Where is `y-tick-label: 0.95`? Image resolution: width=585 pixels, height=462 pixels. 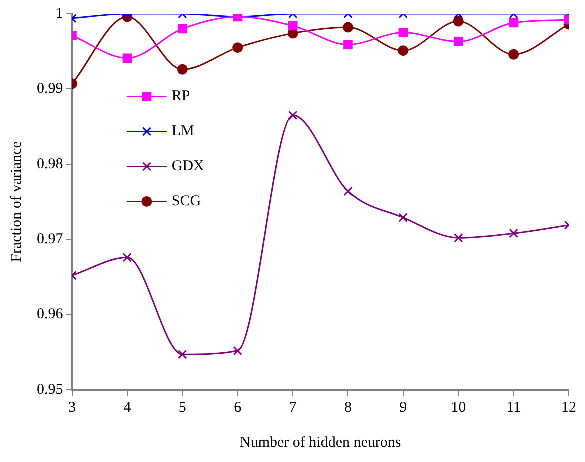 y-tick-label: 0.95 is located at coordinates (50, 390).